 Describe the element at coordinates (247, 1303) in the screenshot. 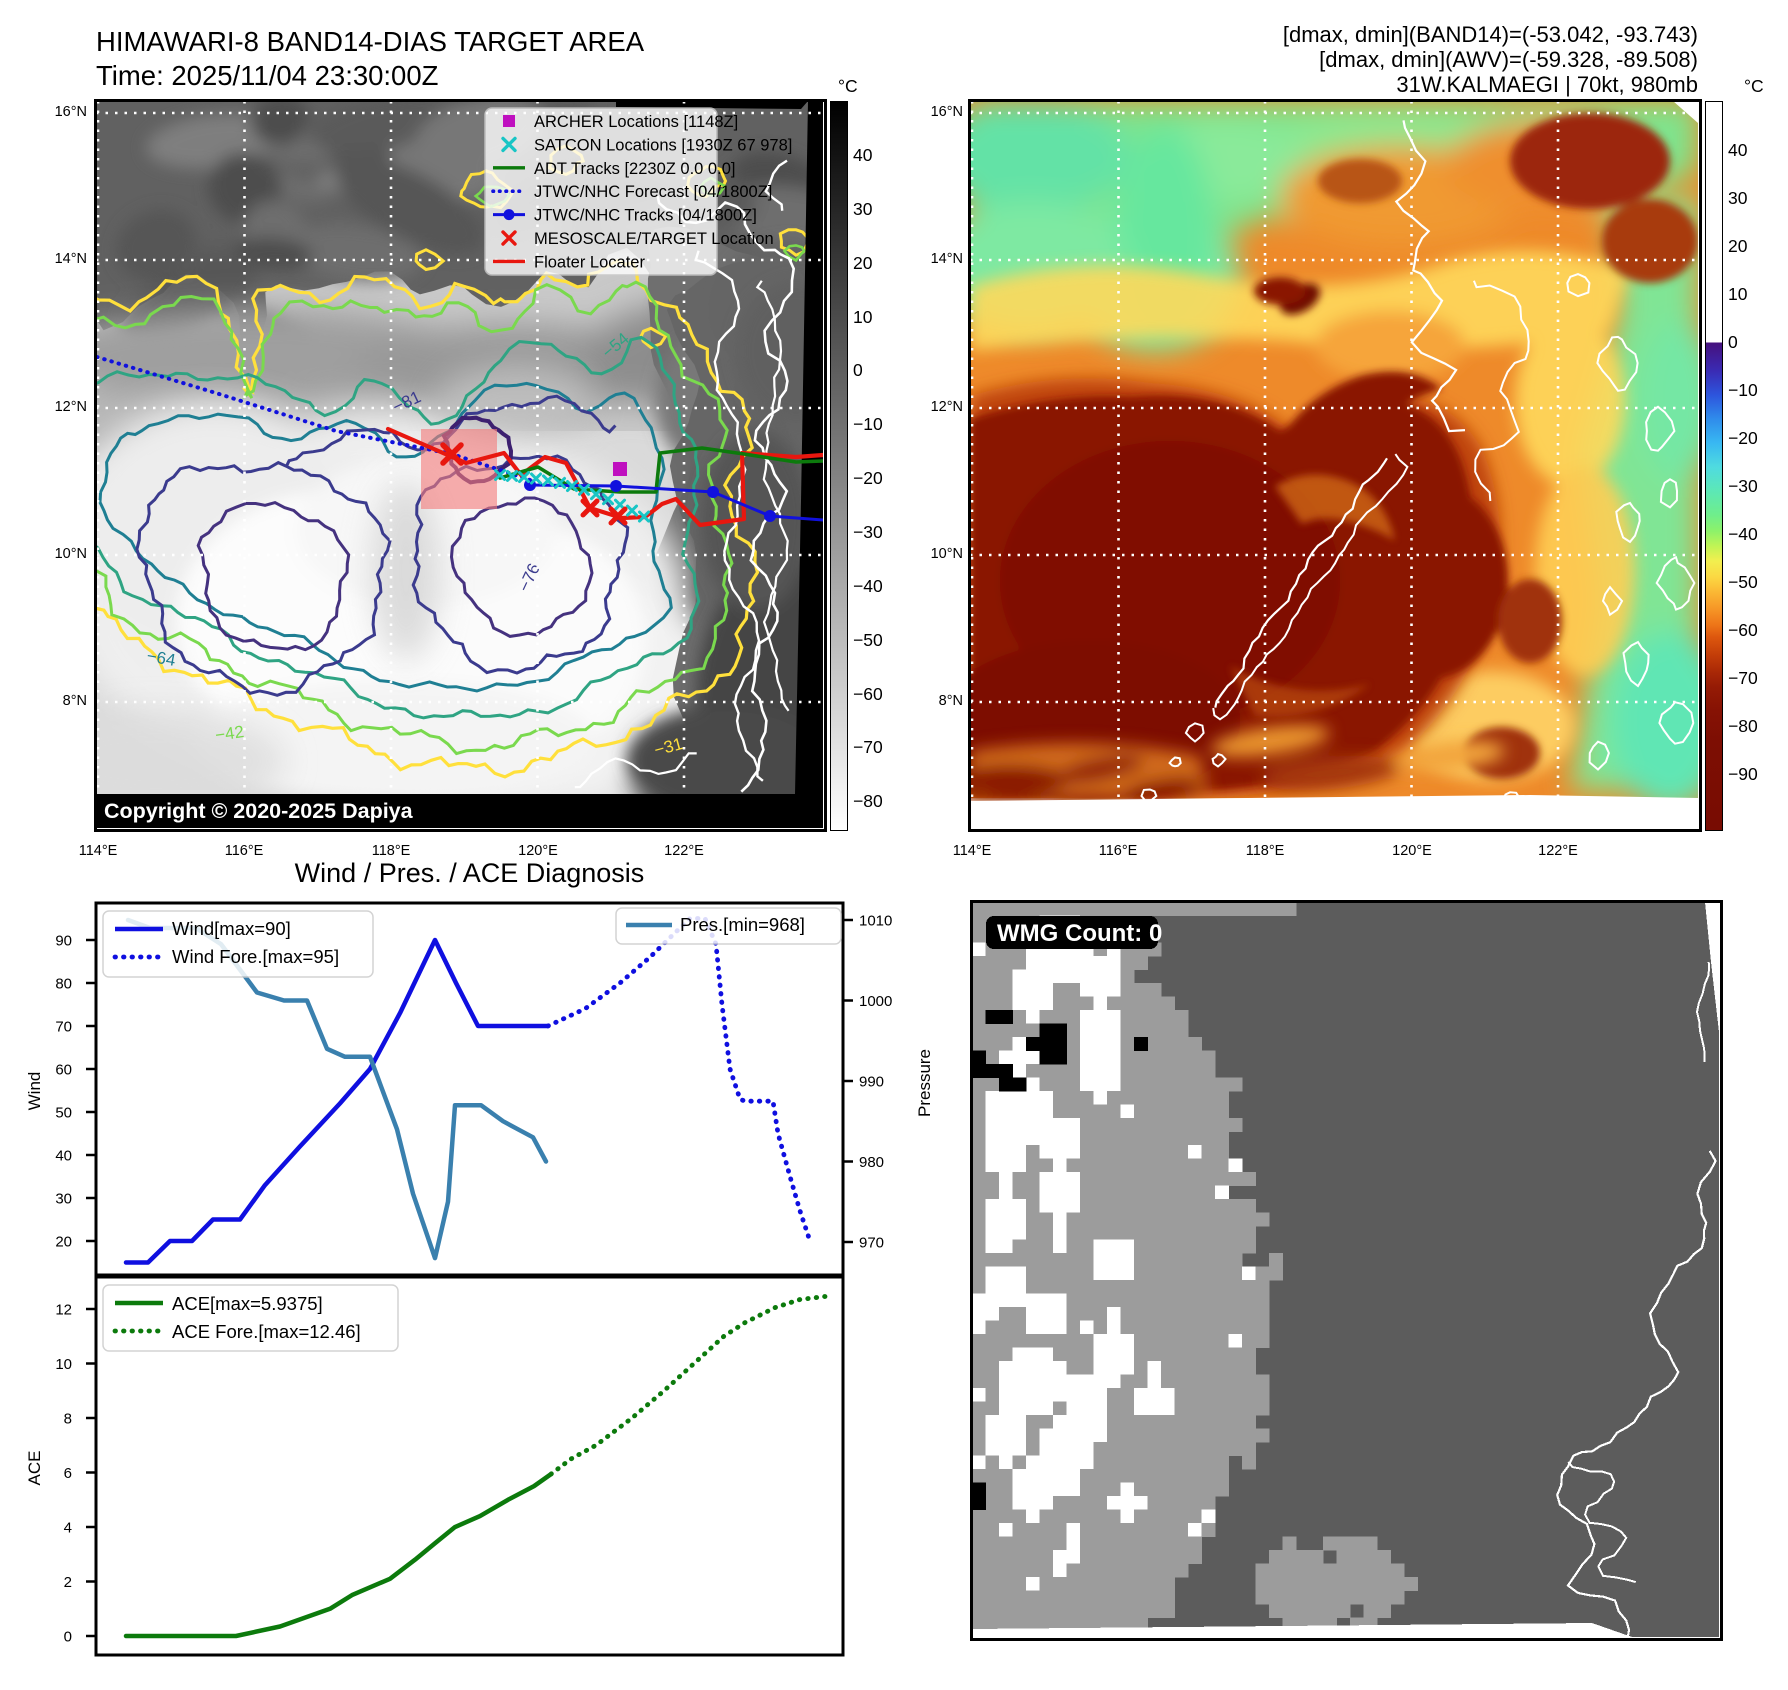

I see `svg-text: ACE[max=5.9375]` at that location.